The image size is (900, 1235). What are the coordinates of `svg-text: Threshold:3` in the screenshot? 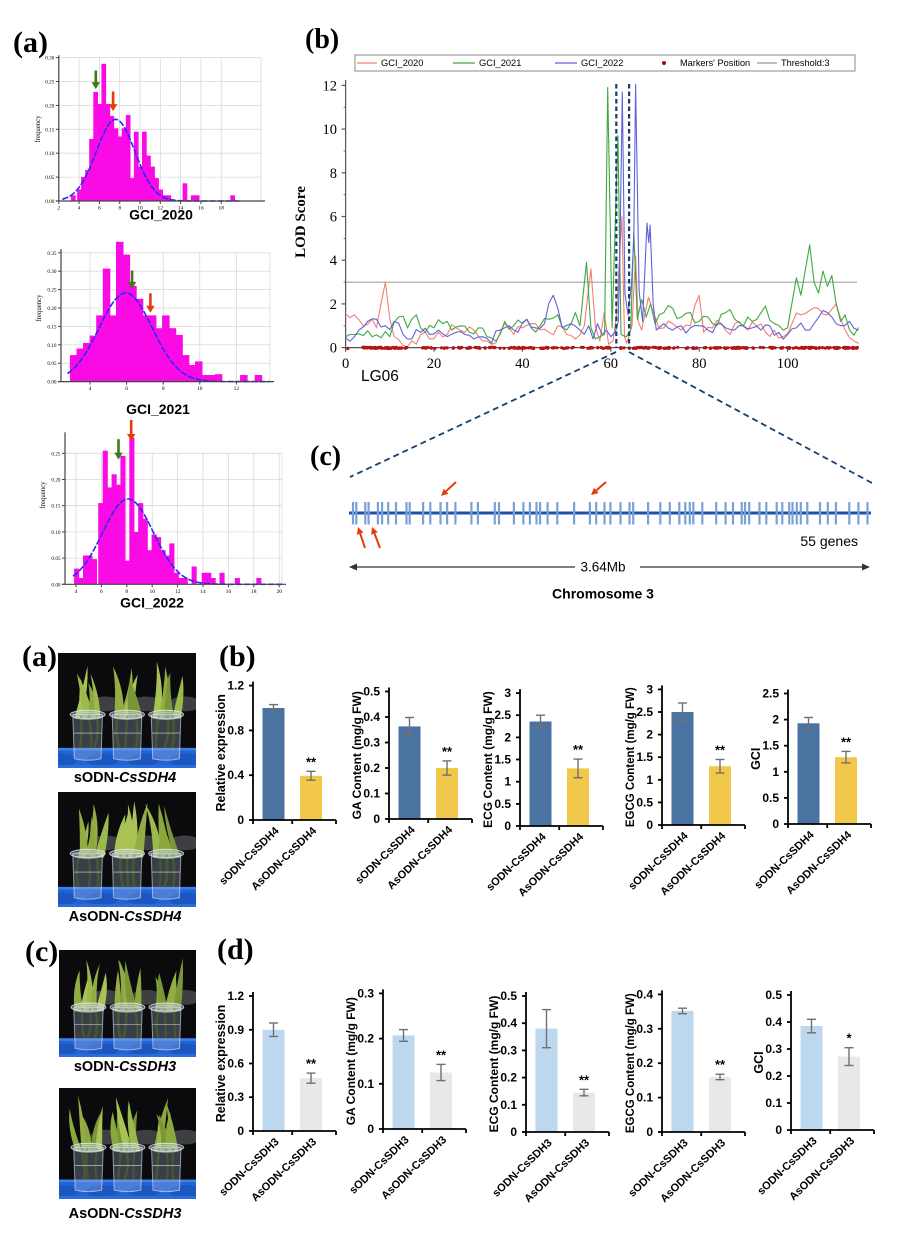 It's located at (805, 63).